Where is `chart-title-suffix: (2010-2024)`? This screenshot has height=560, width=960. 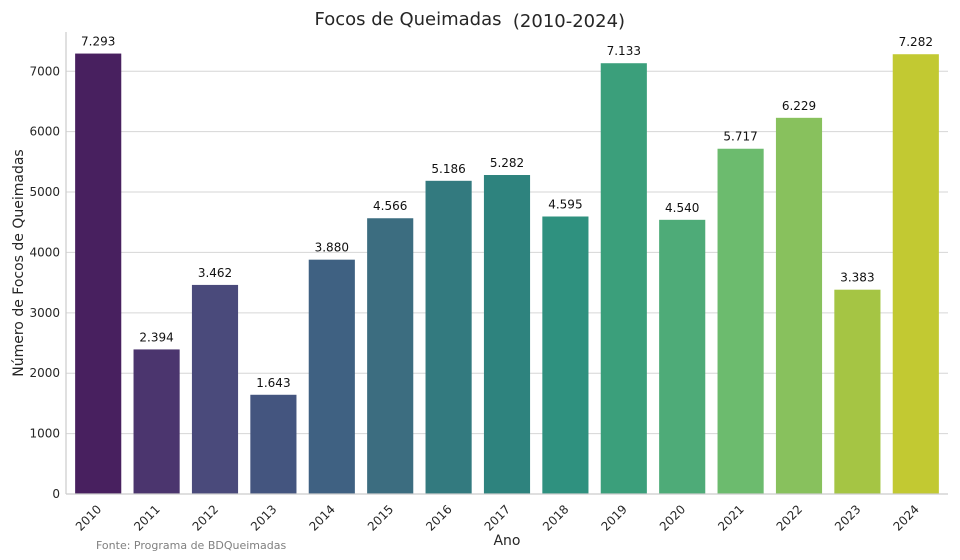
chart-title-suffix: (2010-2024) is located at coordinates (569, 21).